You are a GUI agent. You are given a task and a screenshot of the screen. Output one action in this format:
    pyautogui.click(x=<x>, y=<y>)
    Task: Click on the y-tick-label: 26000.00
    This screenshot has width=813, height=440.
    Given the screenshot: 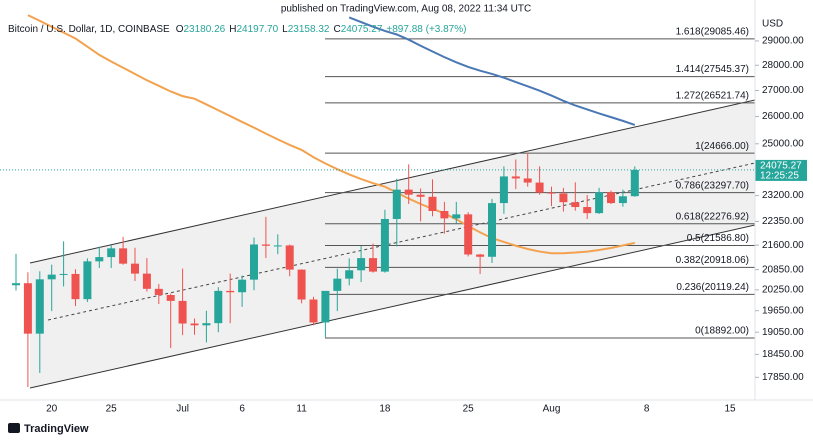 What is the action you would take?
    pyautogui.click(x=783, y=116)
    